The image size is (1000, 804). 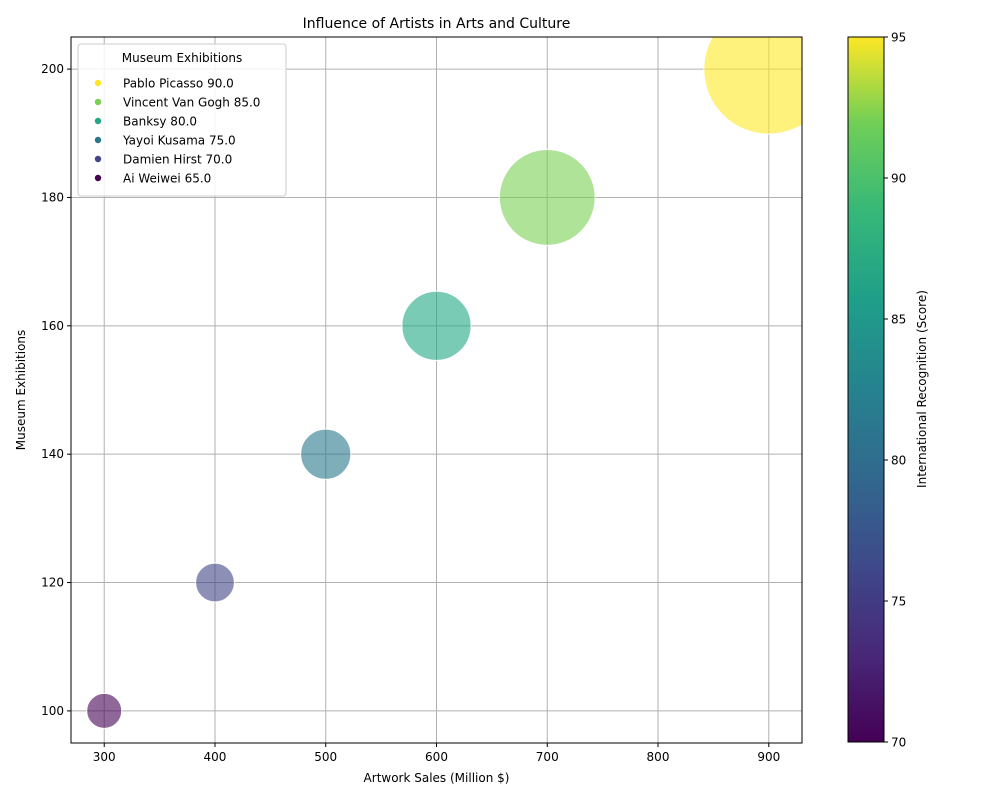 I want to click on colorbar-frame, so click(x=866, y=389).